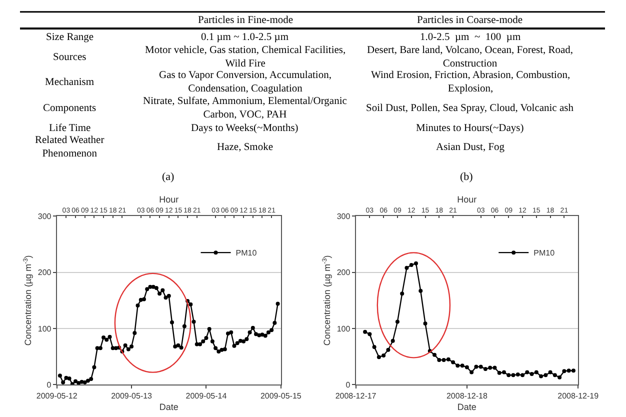 This screenshot has height=417, width=626. I want to click on text: Haze, Smoke, so click(245, 147).